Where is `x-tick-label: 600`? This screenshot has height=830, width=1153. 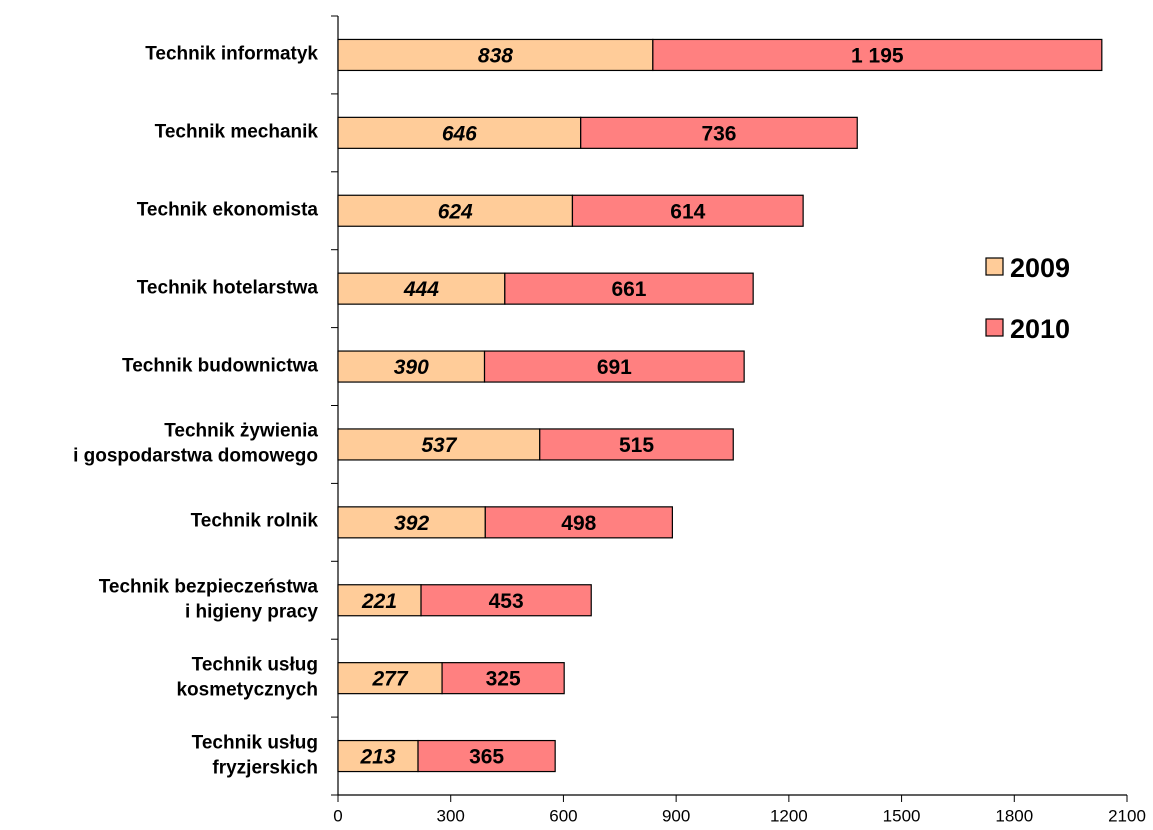 x-tick-label: 600 is located at coordinates (563, 816).